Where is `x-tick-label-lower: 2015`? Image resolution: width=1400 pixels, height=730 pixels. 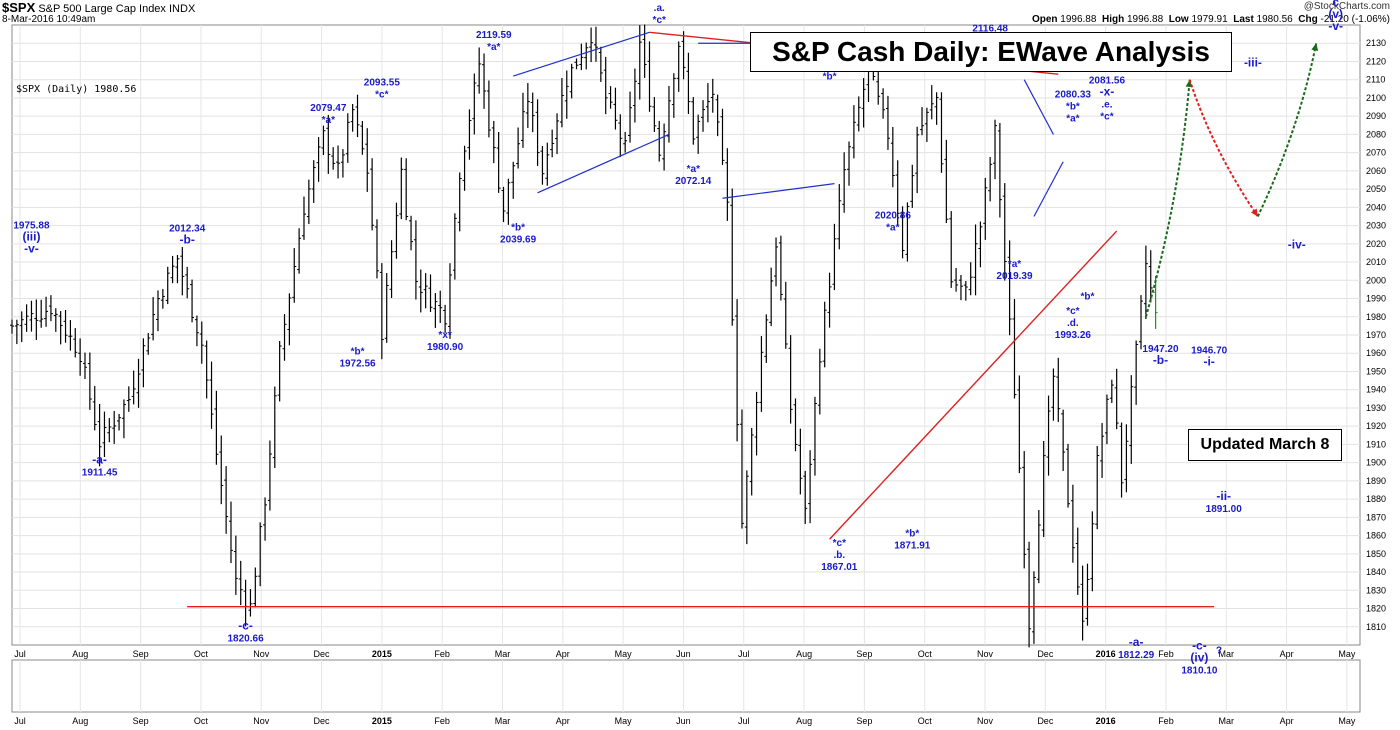
x-tick-label-lower: 2015 is located at coordinates (382, 721).